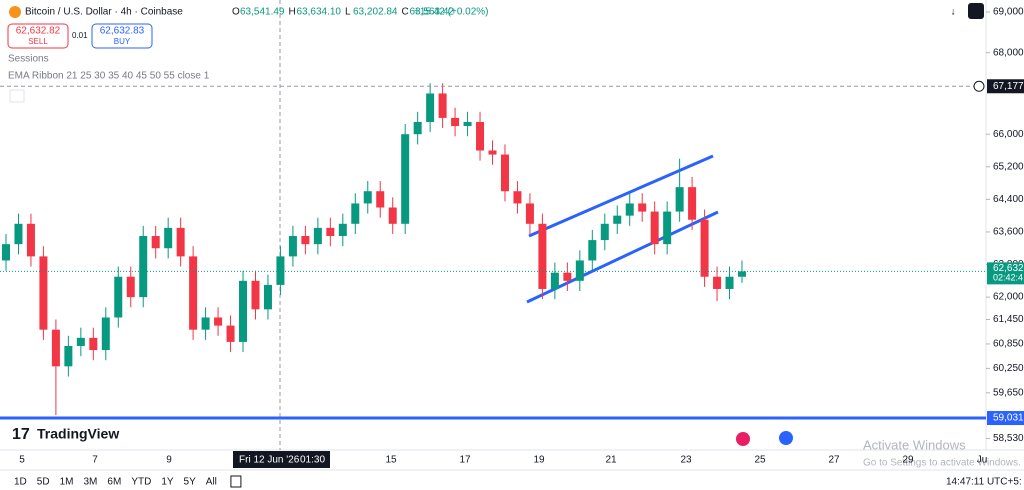 Image resolution: width=1024 pixels, height=490 pixels. I want to click on range-button: 5Y, so click(190, 482).